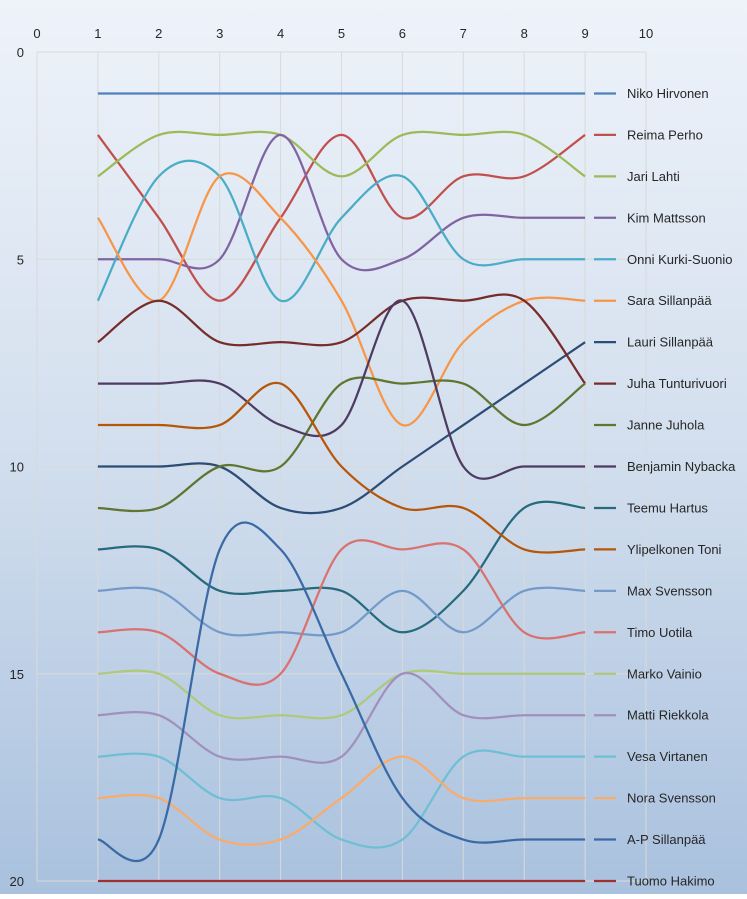 This screenshot has height=899, width=747. Describe the element at coordinates (463, 33) in the screenshot. I see `x-tick-label: 7` at that location.